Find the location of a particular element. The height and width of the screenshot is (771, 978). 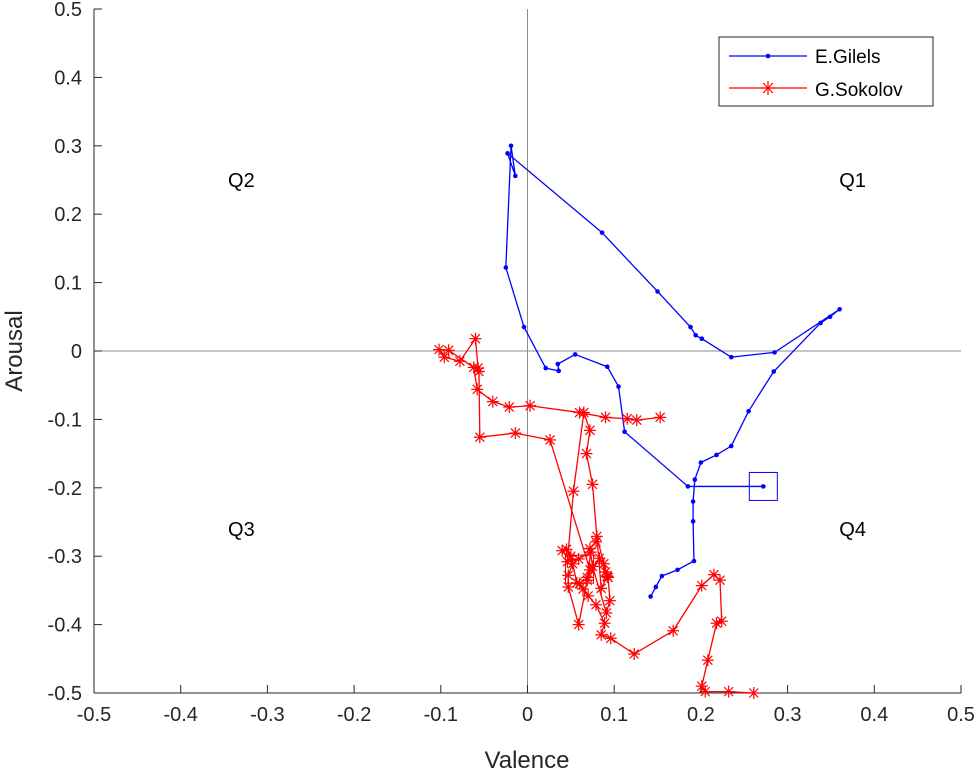

x-tick-label: 0.1 is located at coordinates (614, 715).